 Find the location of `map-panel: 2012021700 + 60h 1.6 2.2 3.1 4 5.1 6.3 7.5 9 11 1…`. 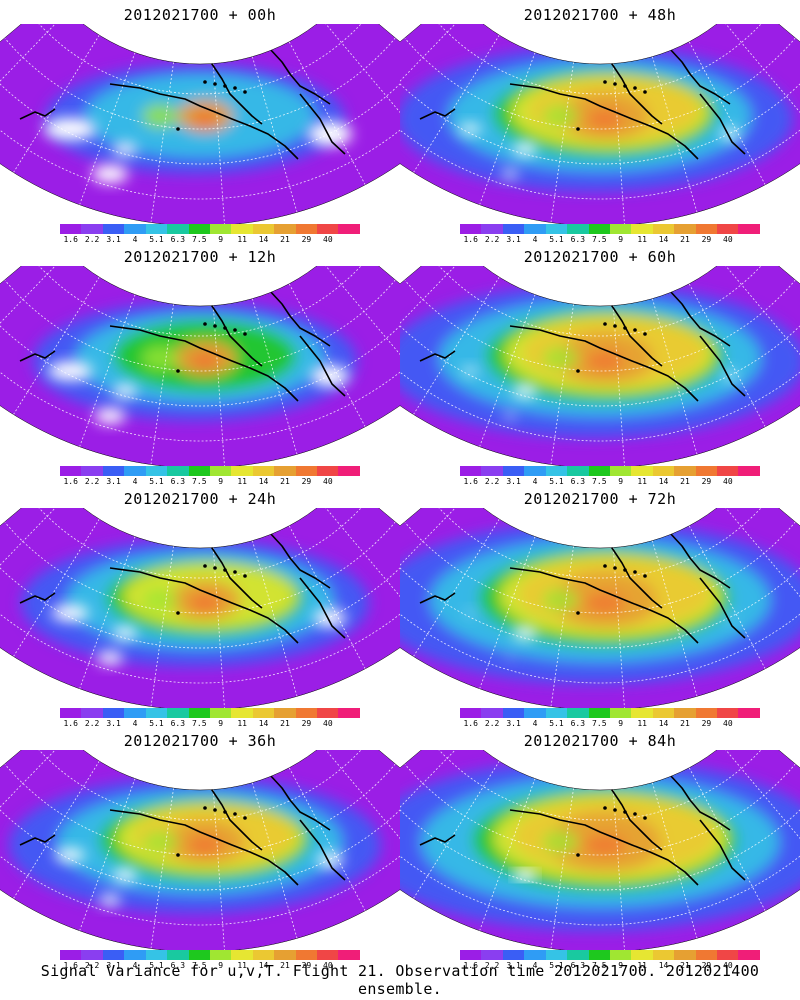

map-panel: 2012021700 + 60h 1.6 2.2 3.1 4 5.1 6.3 7.5 9 11 1… is located at coordinates (600, 364).